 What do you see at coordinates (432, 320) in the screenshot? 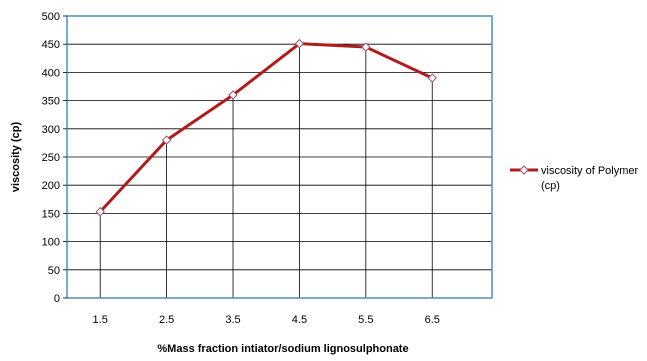
I see `x-tick-label: 6.5` at bounding box center [432, 320].